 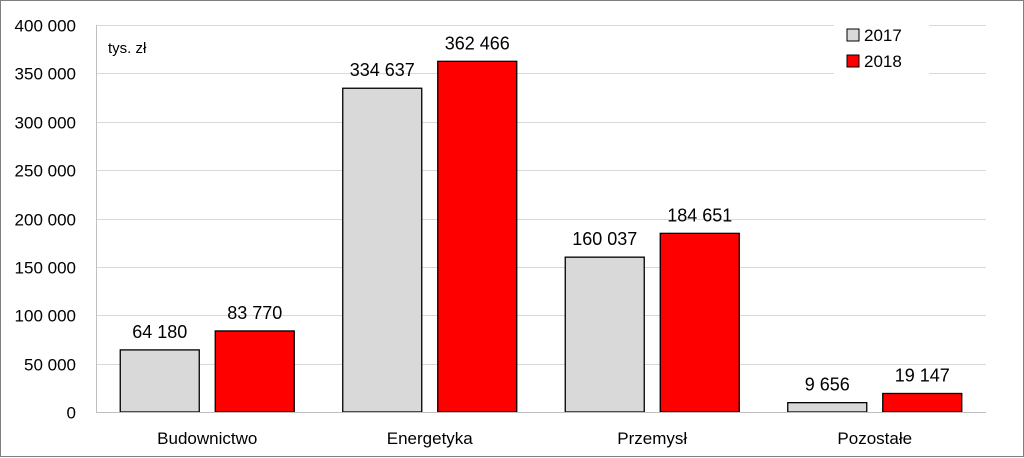 What do you see at coordinates (71, 413) in the screenshot?
I see `y-tick-label: 0` at bounding box center [71, 413].